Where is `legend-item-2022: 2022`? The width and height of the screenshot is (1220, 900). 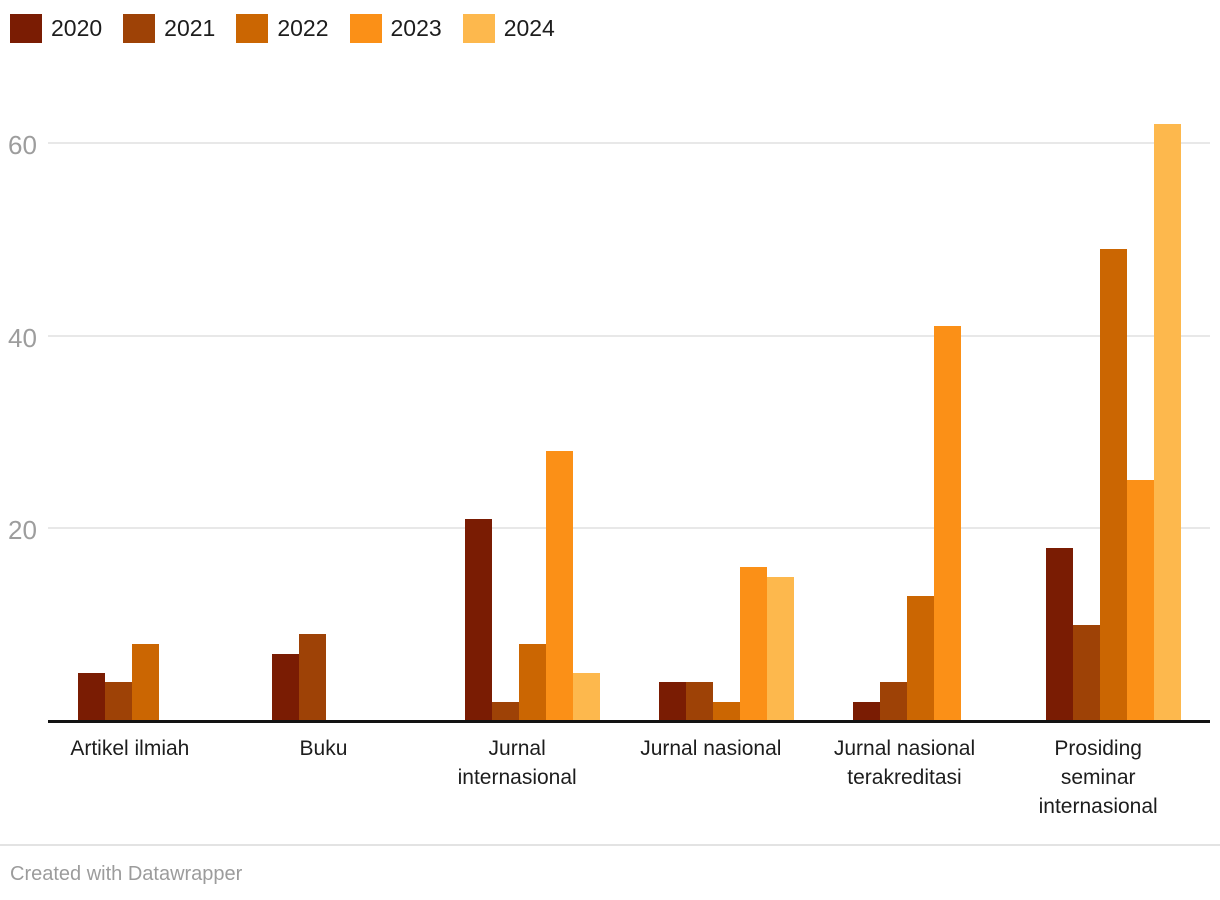 legend-item-2022: 2022 is located at coordinates (282, 28).